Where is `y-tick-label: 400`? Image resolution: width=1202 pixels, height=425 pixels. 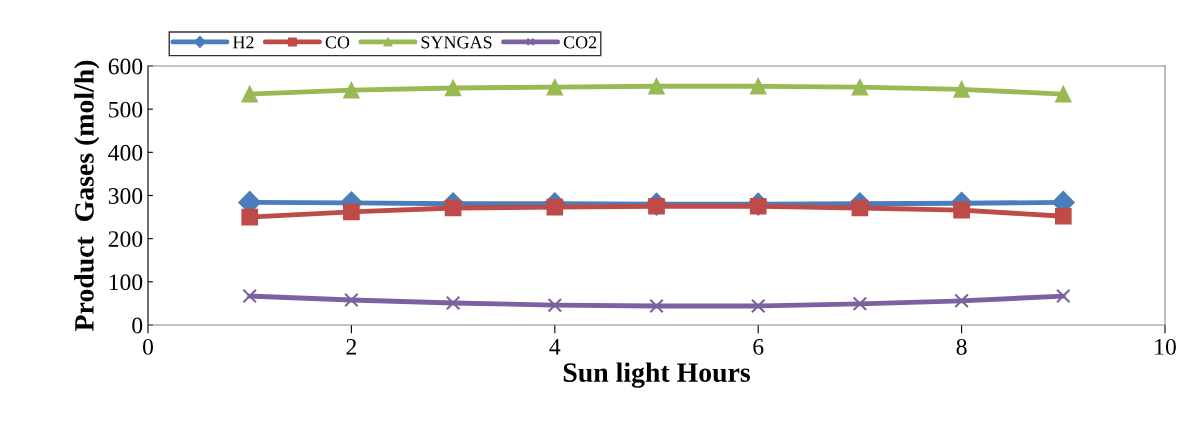 y-tick-label: 400 is located at coordinates (125, 152).